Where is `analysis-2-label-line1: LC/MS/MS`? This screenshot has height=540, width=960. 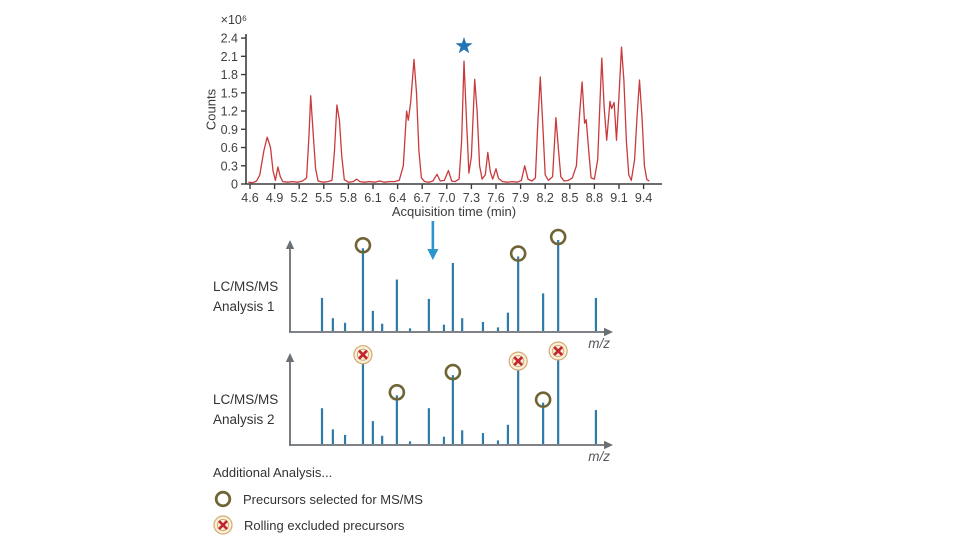
analysis-2-label-line1: LC/MS/MS is located at coordinates (246, 399).